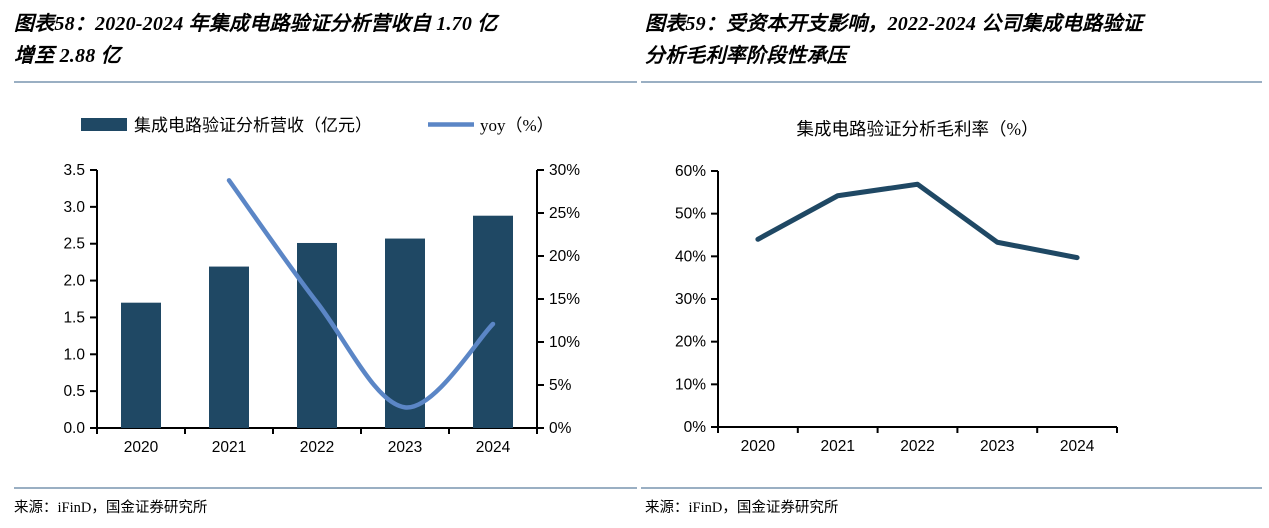 Image resolution: width=1269 pixels, height=528 pixels. What do you see at coordinates (564, 342) in the screenshot?
I see `right-axis-tick-label: 10%` at bounding box center [564, 342].